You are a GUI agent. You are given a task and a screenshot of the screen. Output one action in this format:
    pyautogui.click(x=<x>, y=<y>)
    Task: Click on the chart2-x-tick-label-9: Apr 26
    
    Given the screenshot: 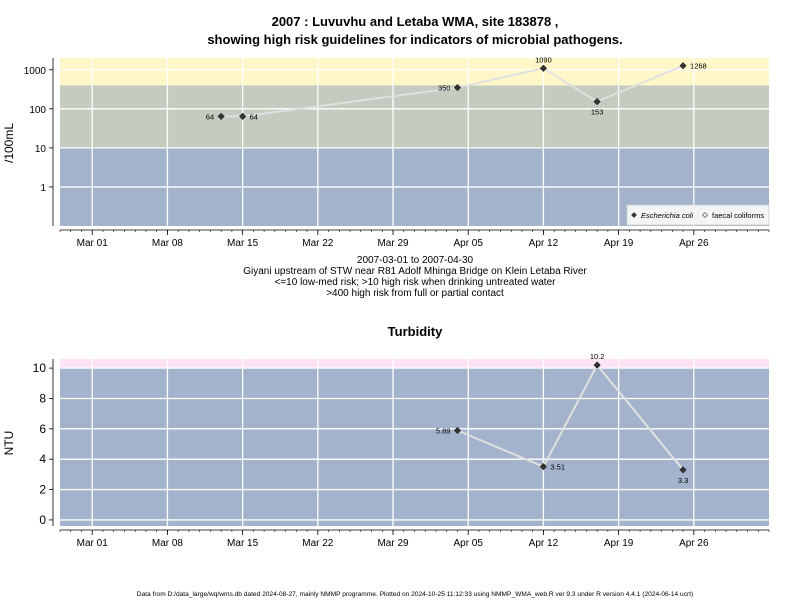 What is the action you would take?
    pyautogui.click(x=694, y=543)
    